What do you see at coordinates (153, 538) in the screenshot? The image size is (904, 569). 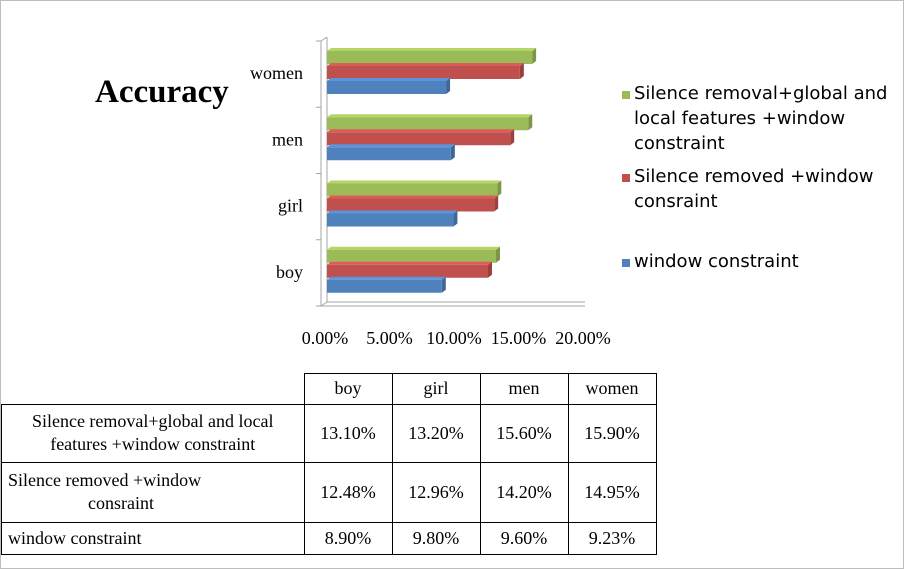 I see `row-label: window constraint` at bounding box center [153, 538].